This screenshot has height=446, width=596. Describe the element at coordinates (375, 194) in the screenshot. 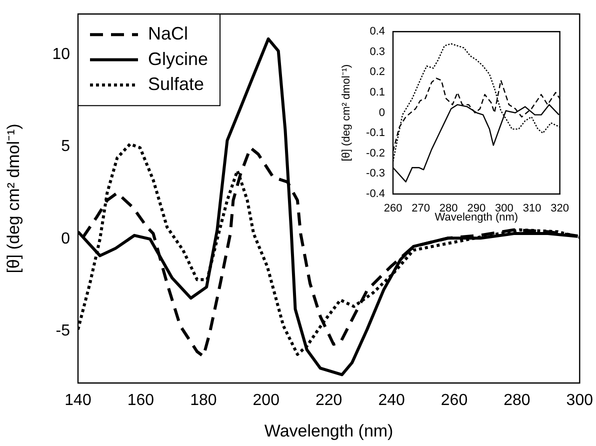

I see `y-tick-label: -0.4` at that location.